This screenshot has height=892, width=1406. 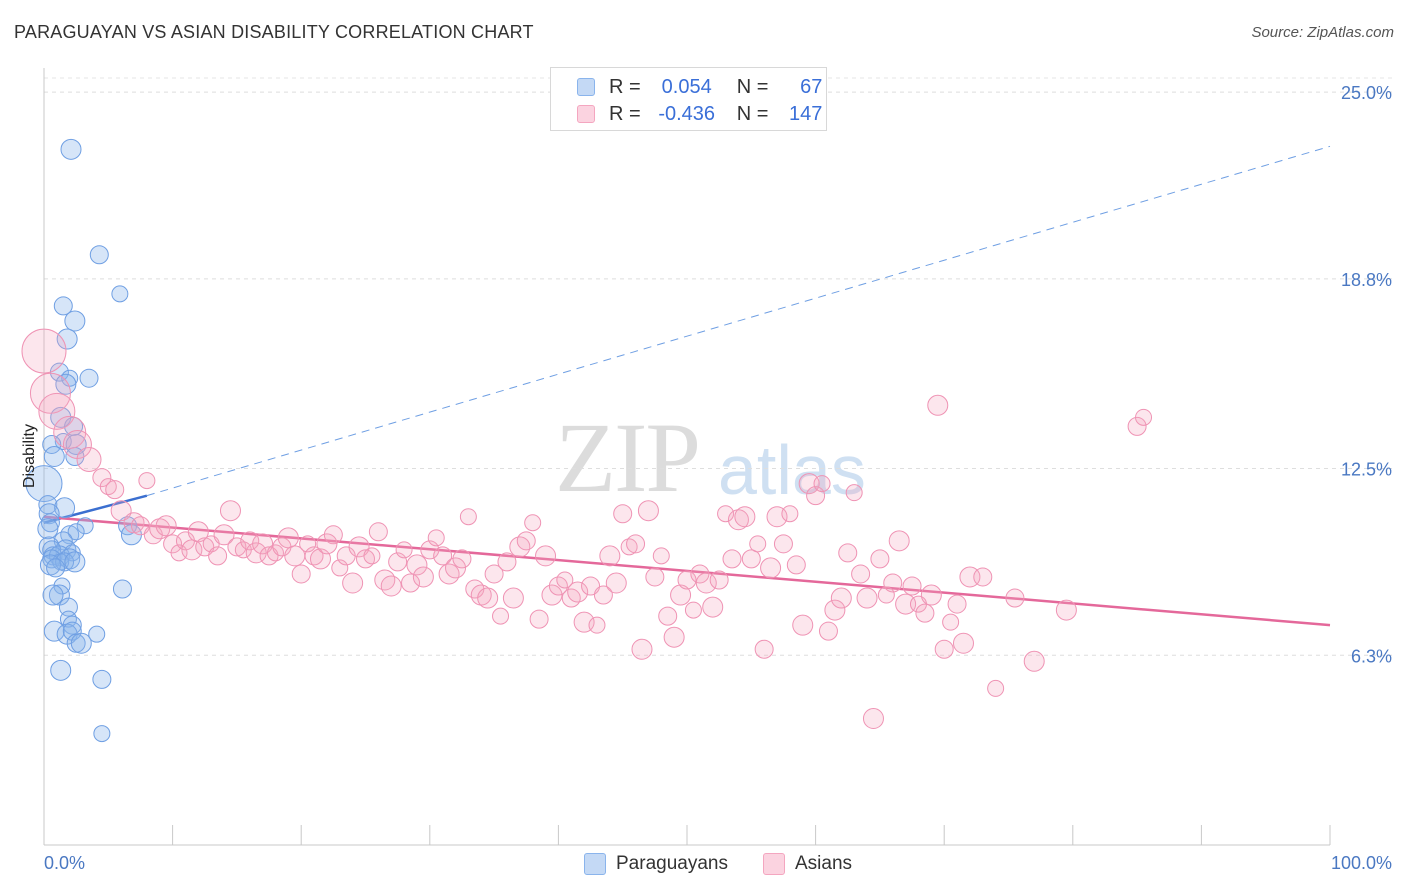 I want to click on legend-row-paraguayans: R = 0.054 N = 67, so click(x=699, y=87).